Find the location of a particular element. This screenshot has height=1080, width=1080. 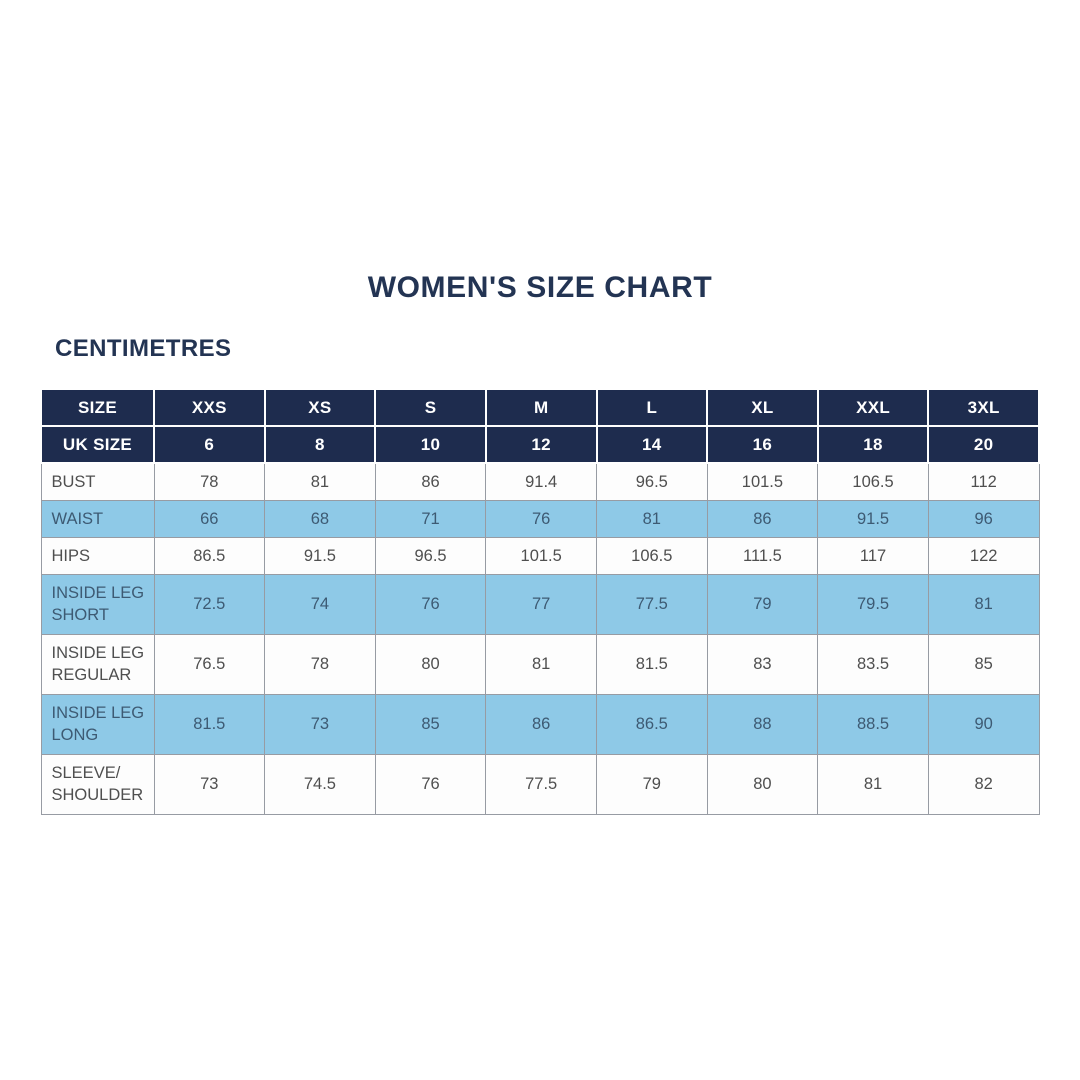

page-title: WOMEN'S SIZE CHART is located at coordinates (540, 287).